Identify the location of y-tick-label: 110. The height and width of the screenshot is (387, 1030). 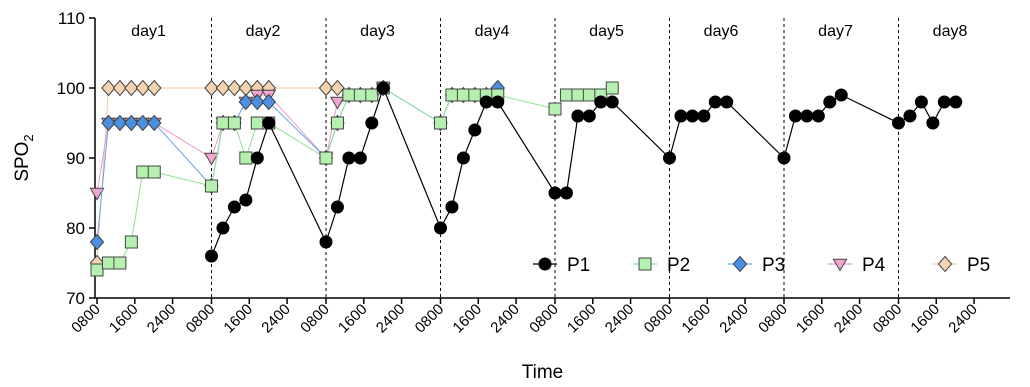
(71, 18).